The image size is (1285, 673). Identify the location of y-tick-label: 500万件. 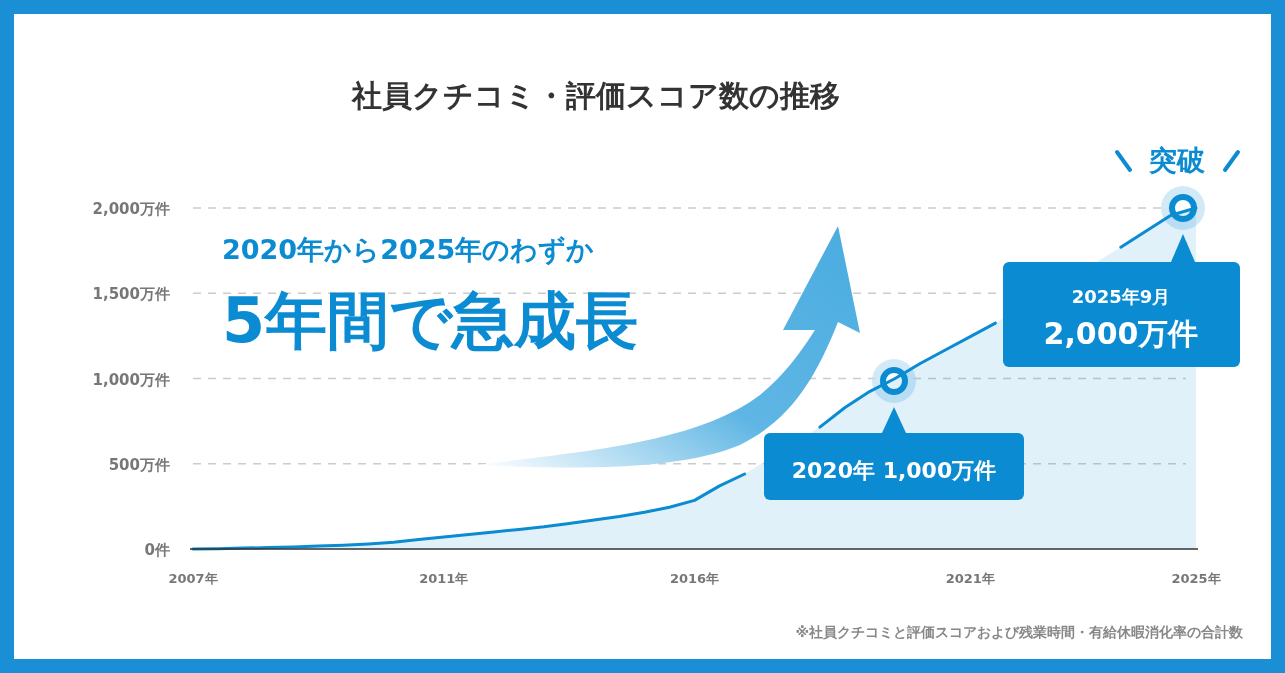
(139, 464).